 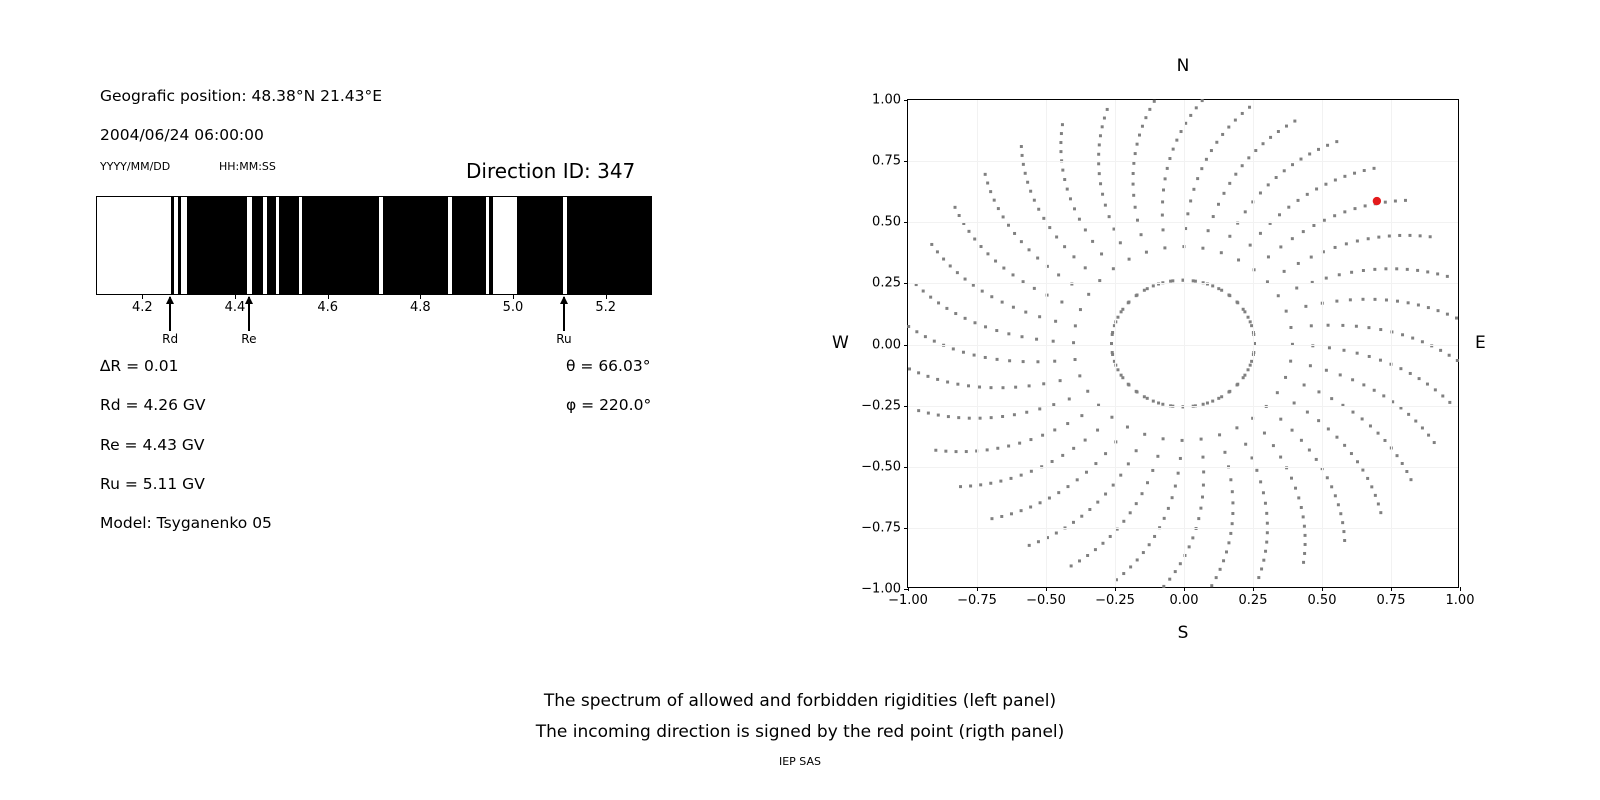 What do you see at coordinates (1377, 201) in the screenshot?
I see `incoming-direction-marker` at bounding box center [1377, 201].